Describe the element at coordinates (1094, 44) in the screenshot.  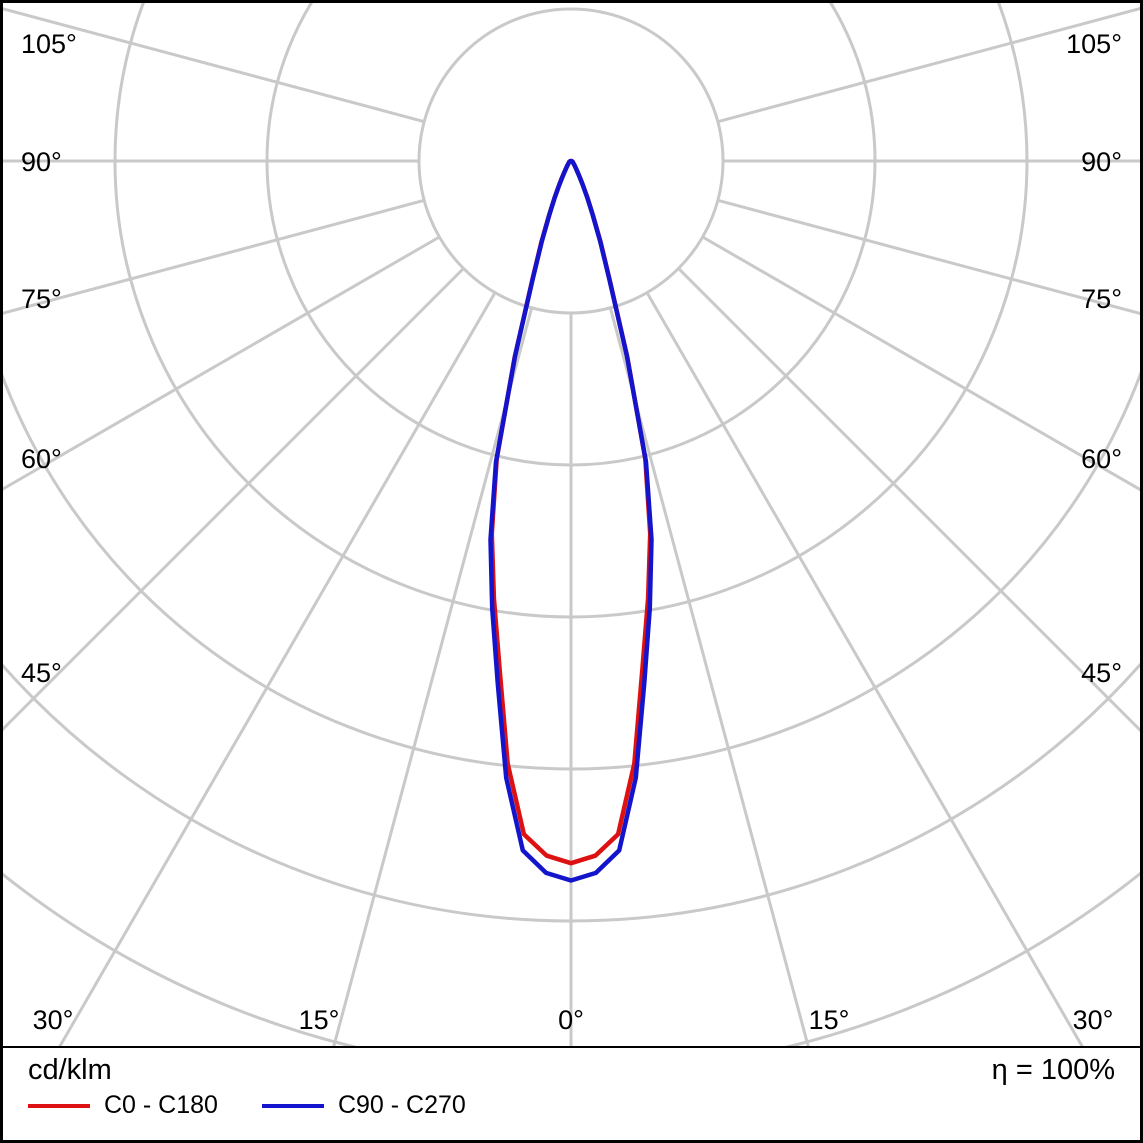
I see `angle-label-right-105°: 105°` at that location.